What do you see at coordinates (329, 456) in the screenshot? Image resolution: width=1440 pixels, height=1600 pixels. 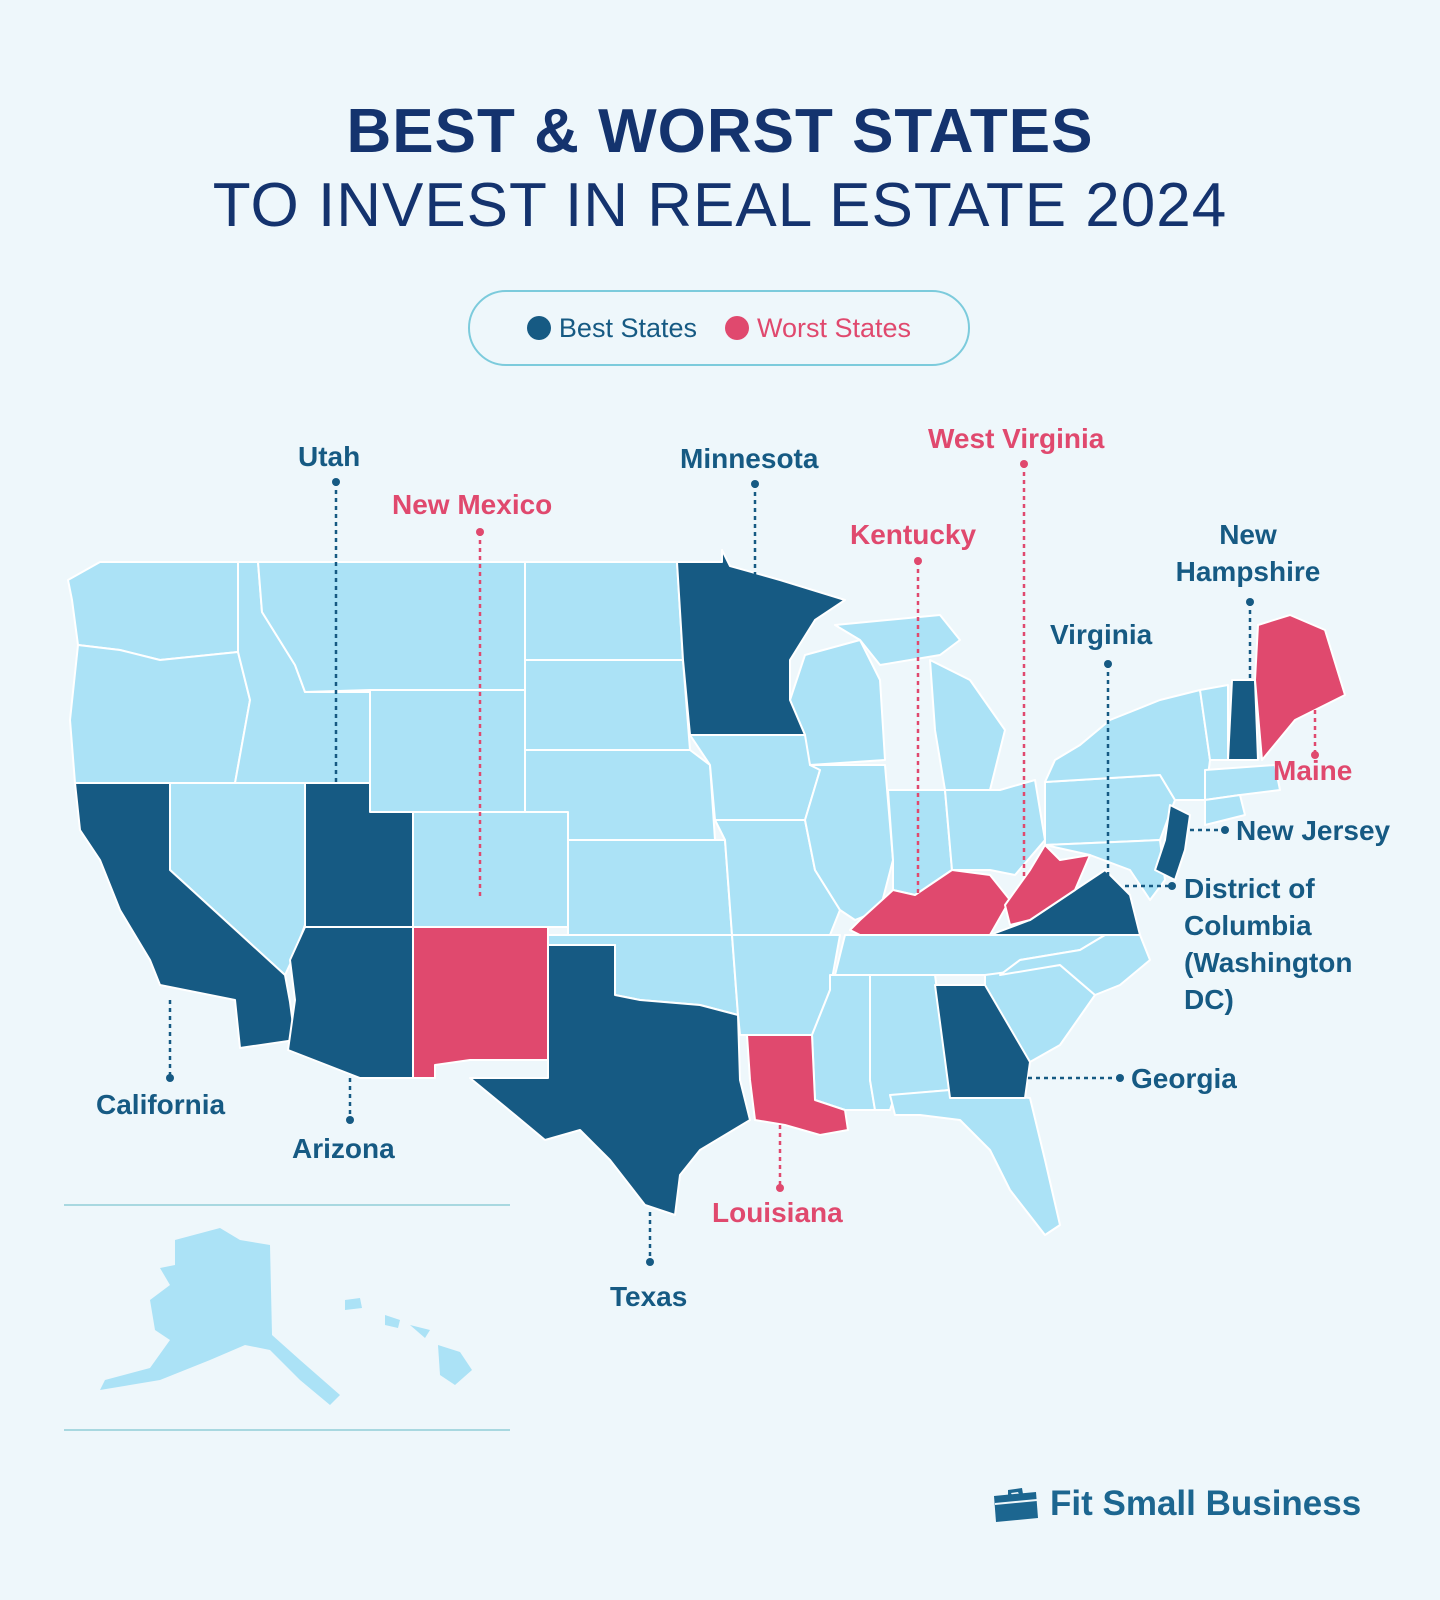 I see `label-utah: Utah` at bounding box center [329, 456].